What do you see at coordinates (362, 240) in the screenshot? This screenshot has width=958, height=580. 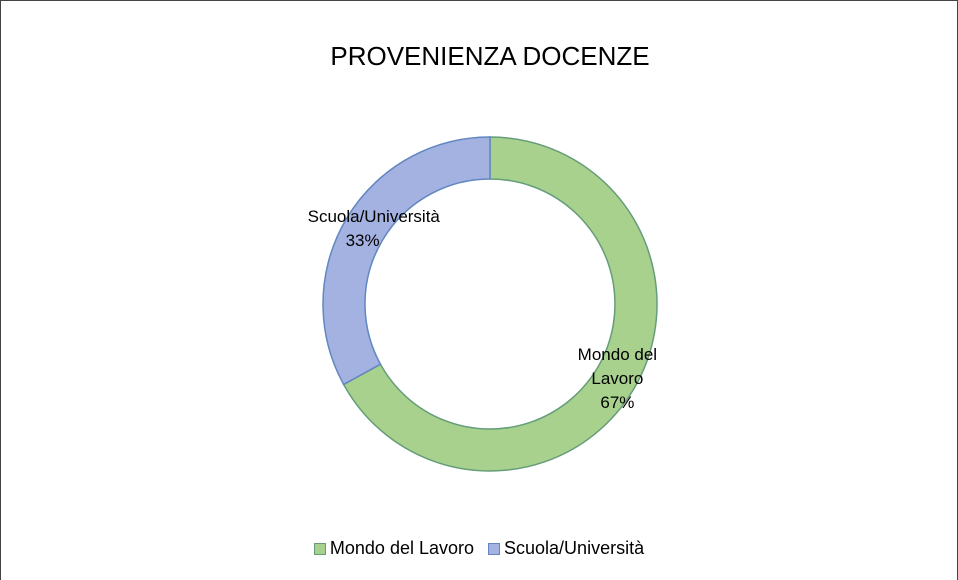 I see `data-label-value: 33%` at bounding box center [362, 240].